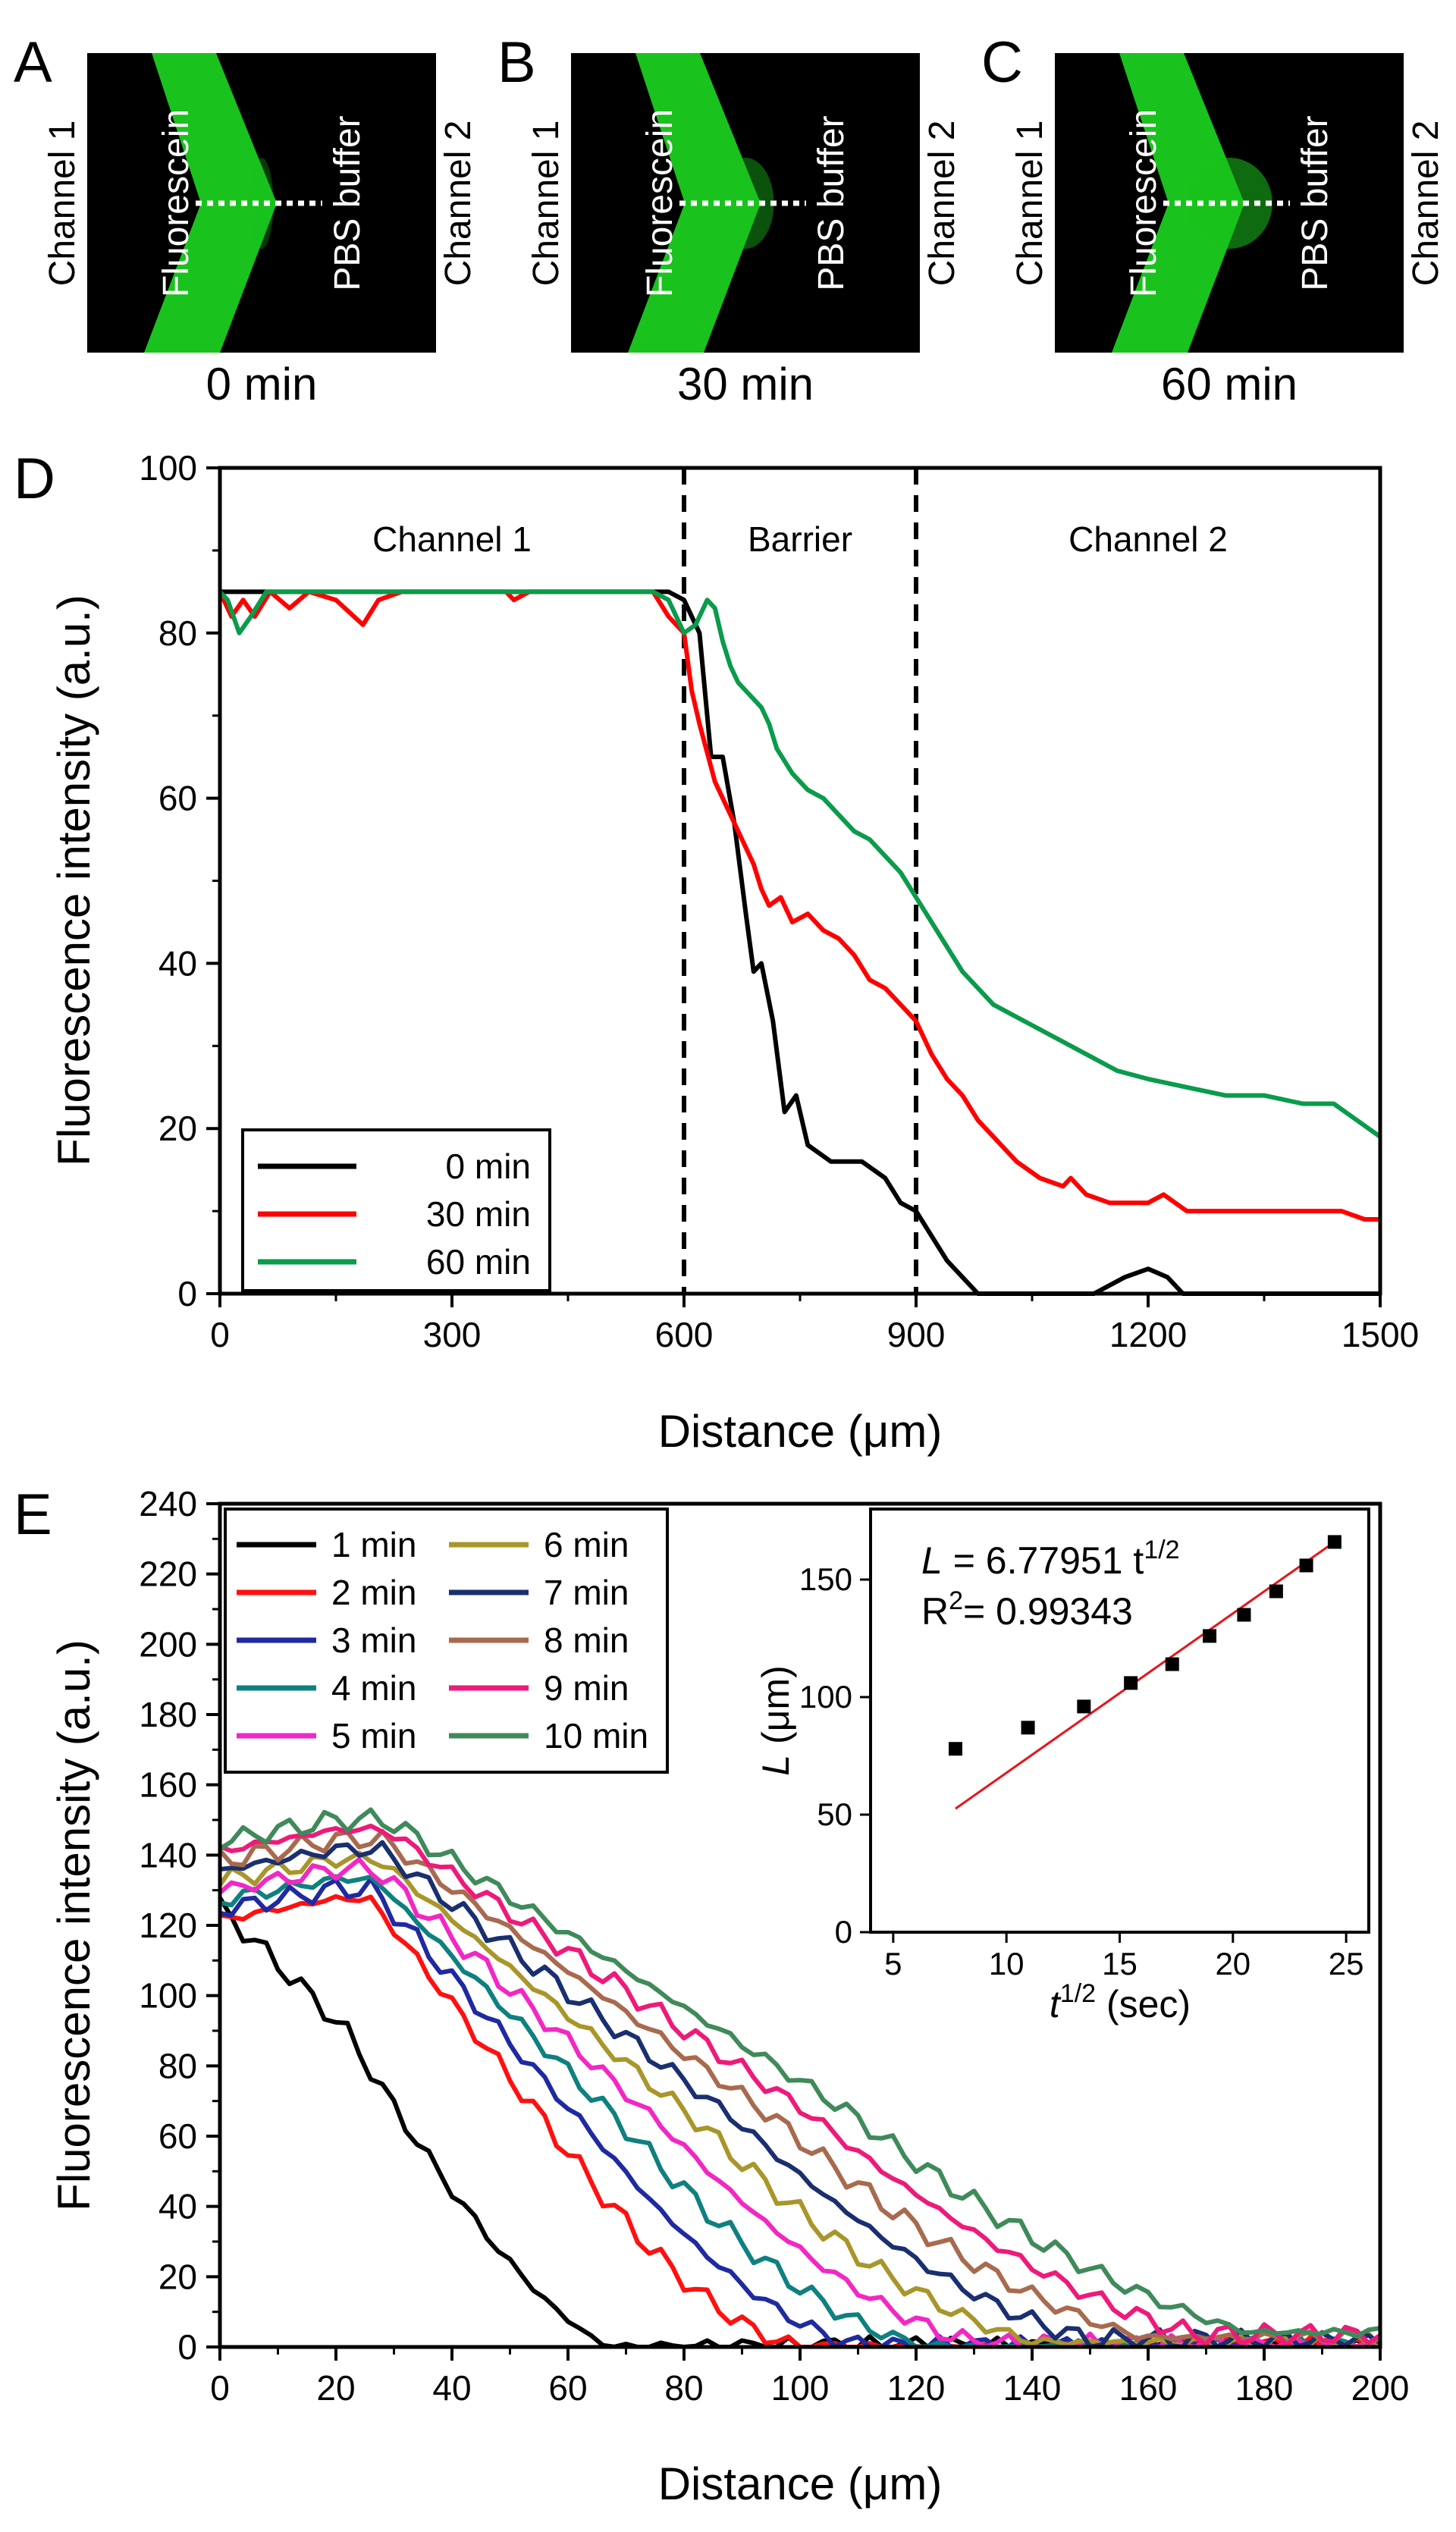 The width and height of the screenshot is (1456, 2532). I want to click on inset-ticks: 5 10 15 20 25 0 50 100 150, so click(1081, 1771).